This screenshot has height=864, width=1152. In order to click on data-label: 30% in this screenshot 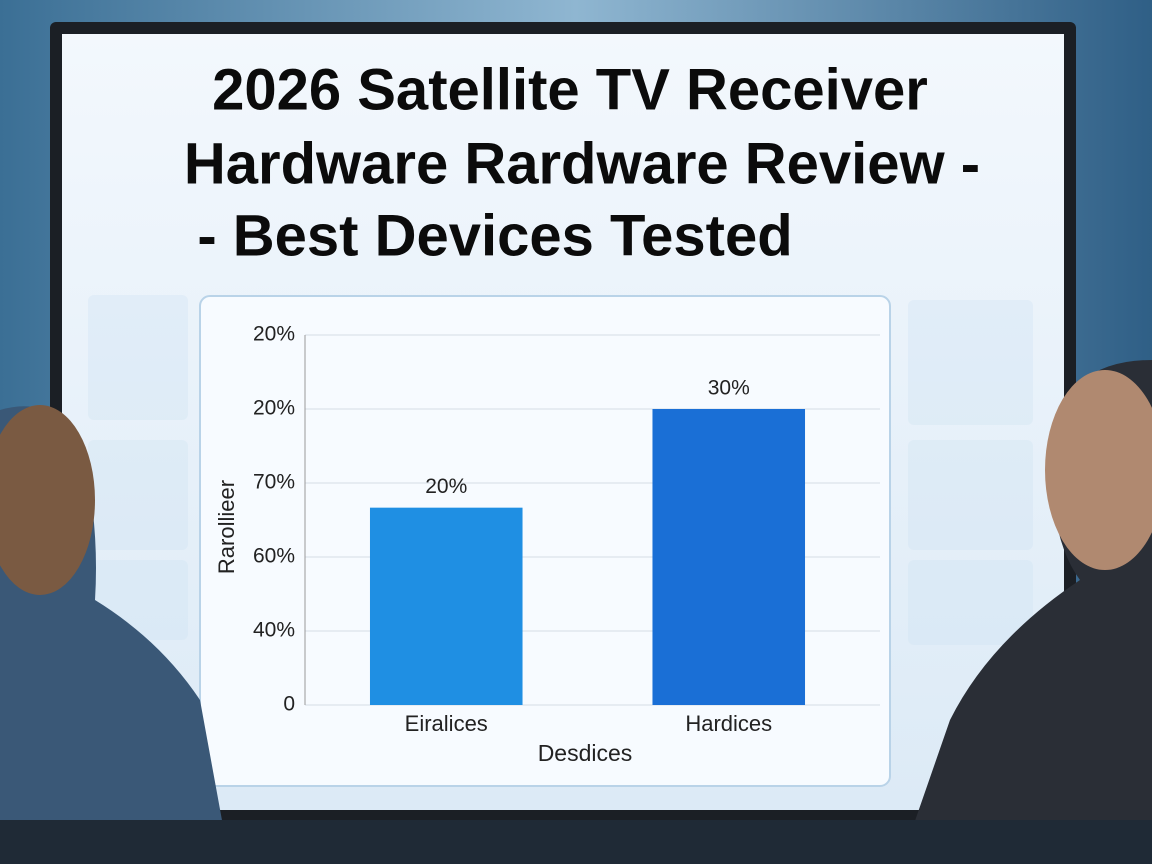, I will do `click(729, 388)`.